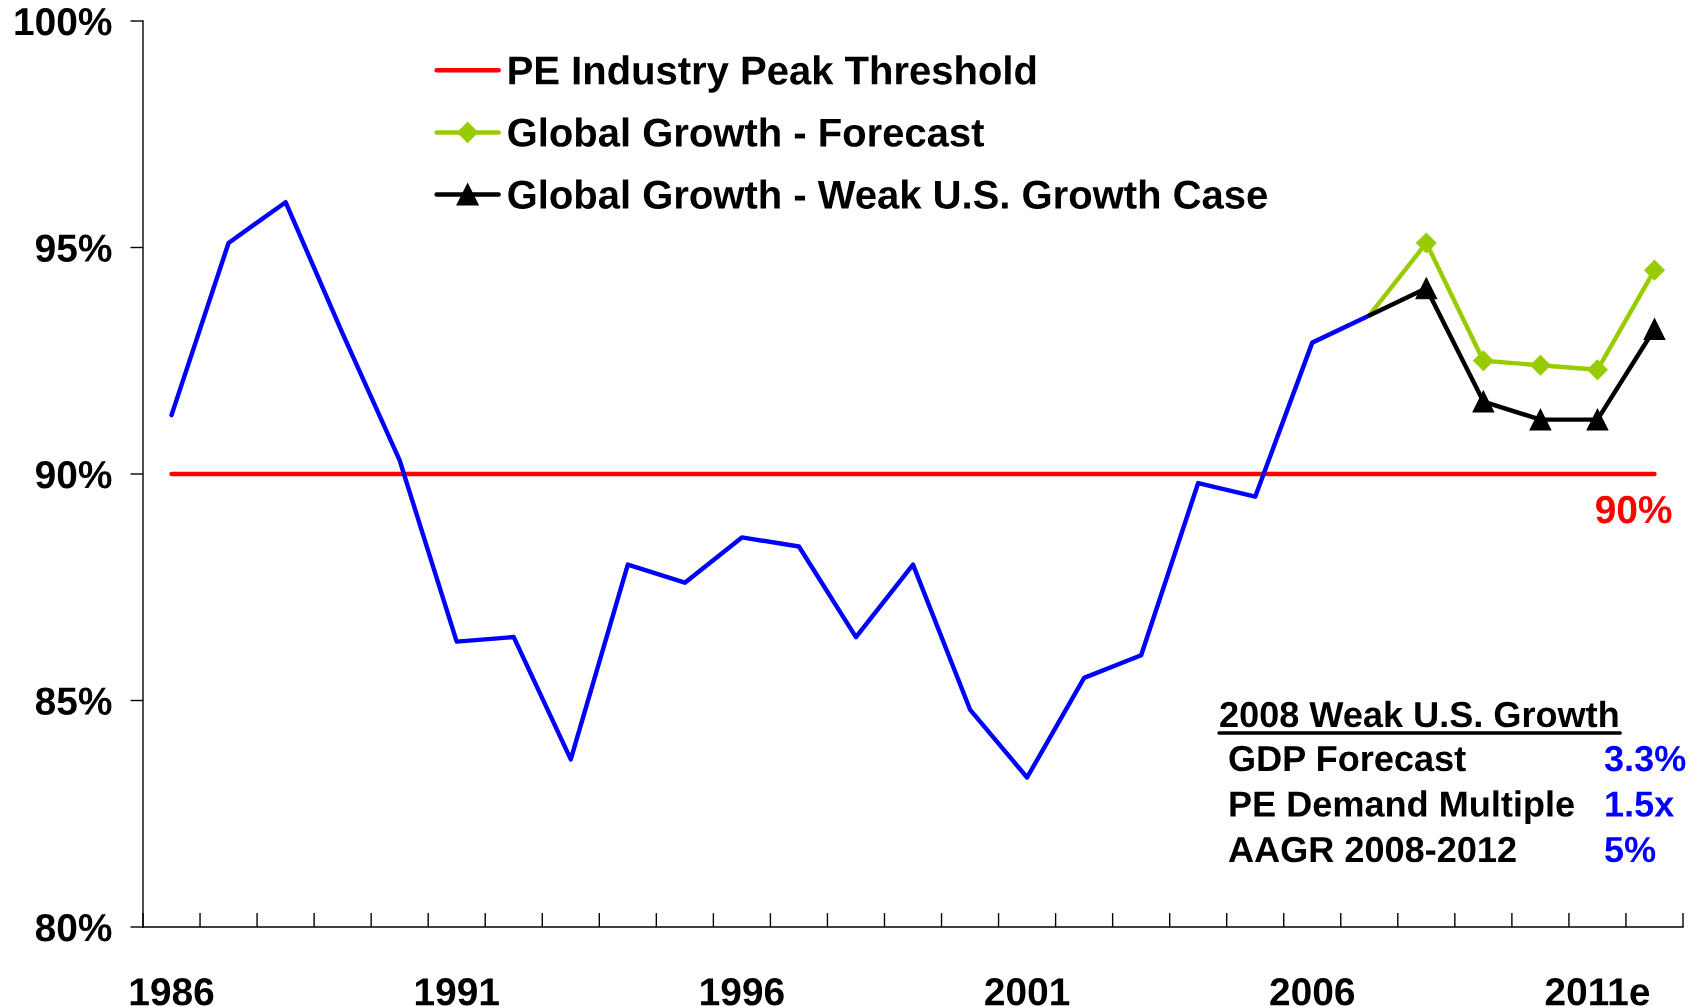  Describe the element at coordinates (1419, 714) in the screenshot. I see `annotation: 2008 Weak U.S. Growth` at that location.